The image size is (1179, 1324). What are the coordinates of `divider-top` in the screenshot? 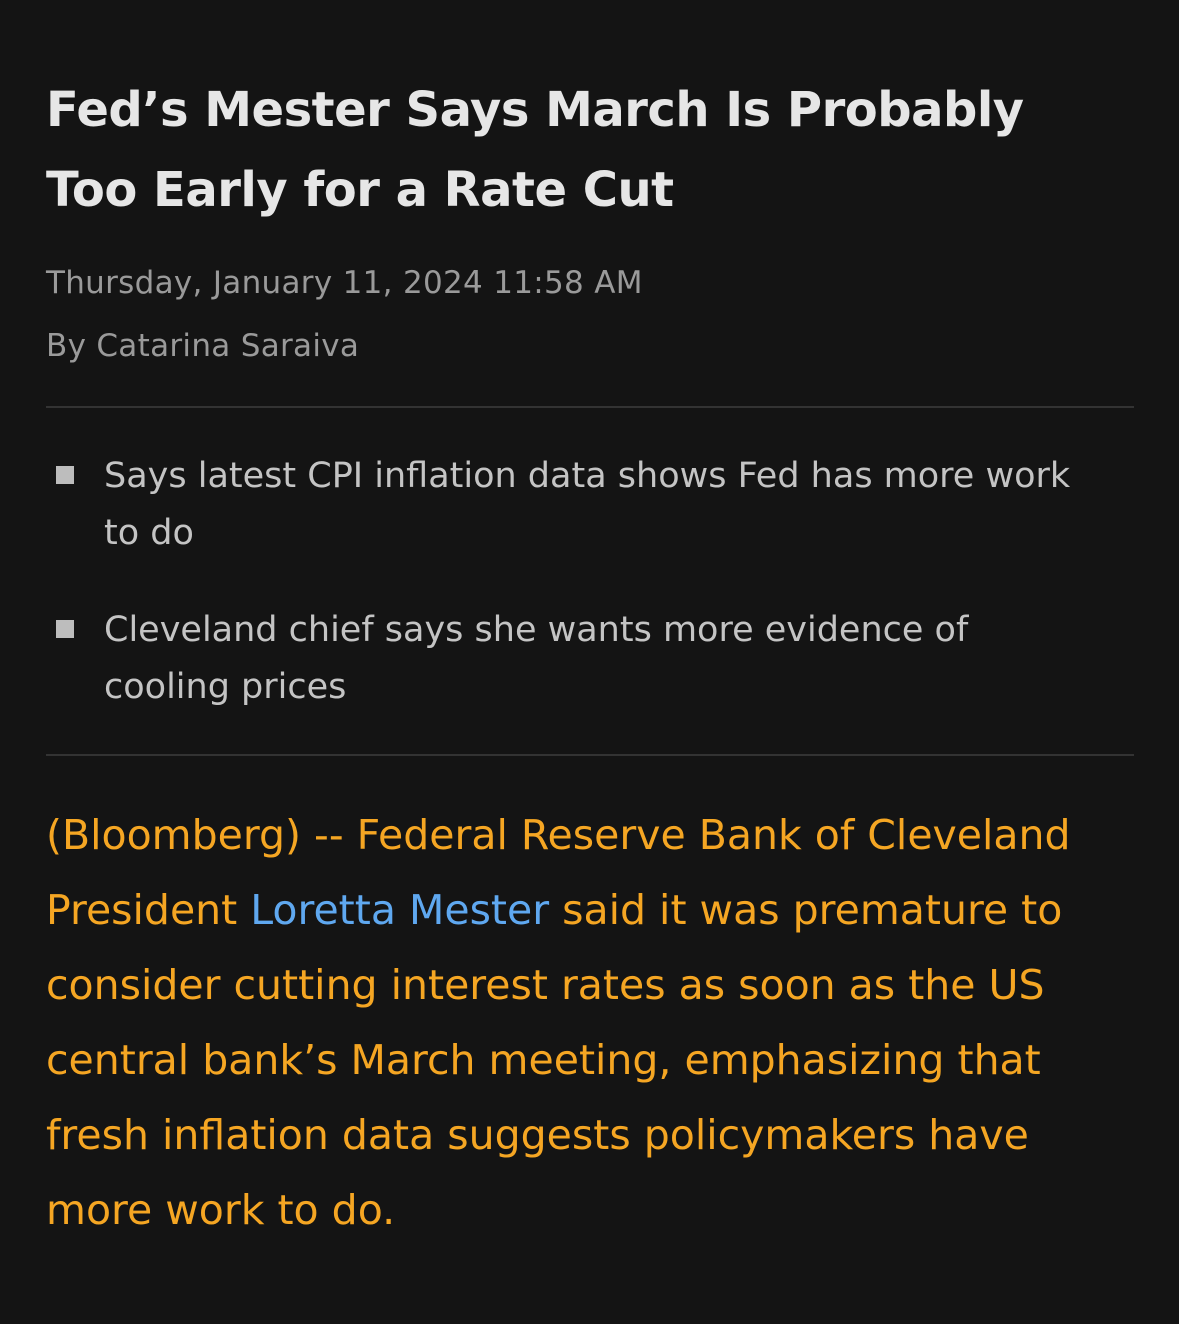 It's located at (590, 407).